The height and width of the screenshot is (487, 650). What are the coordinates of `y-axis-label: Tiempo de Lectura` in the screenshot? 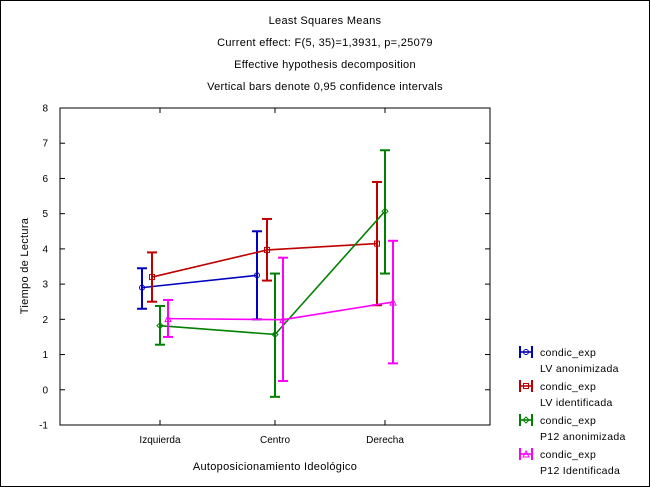 It's located at (25, 265).